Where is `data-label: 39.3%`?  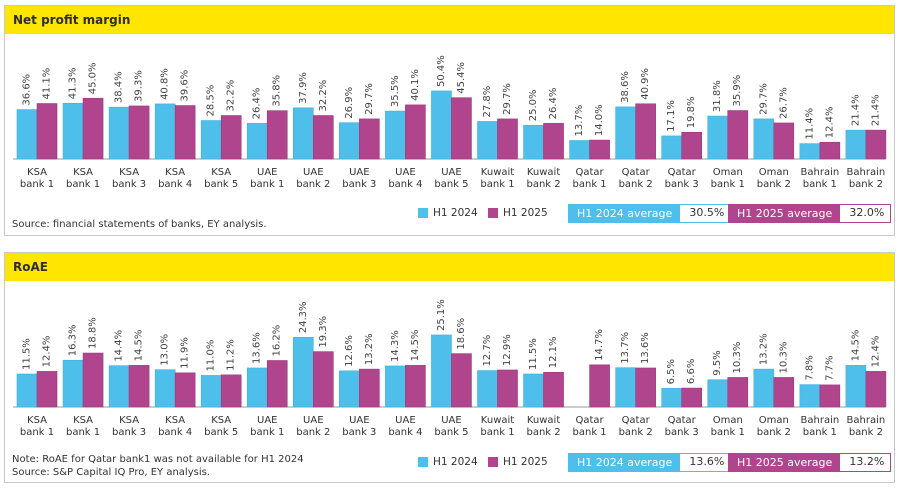
data-label: 39.3% is located at coordinates (139, 86).